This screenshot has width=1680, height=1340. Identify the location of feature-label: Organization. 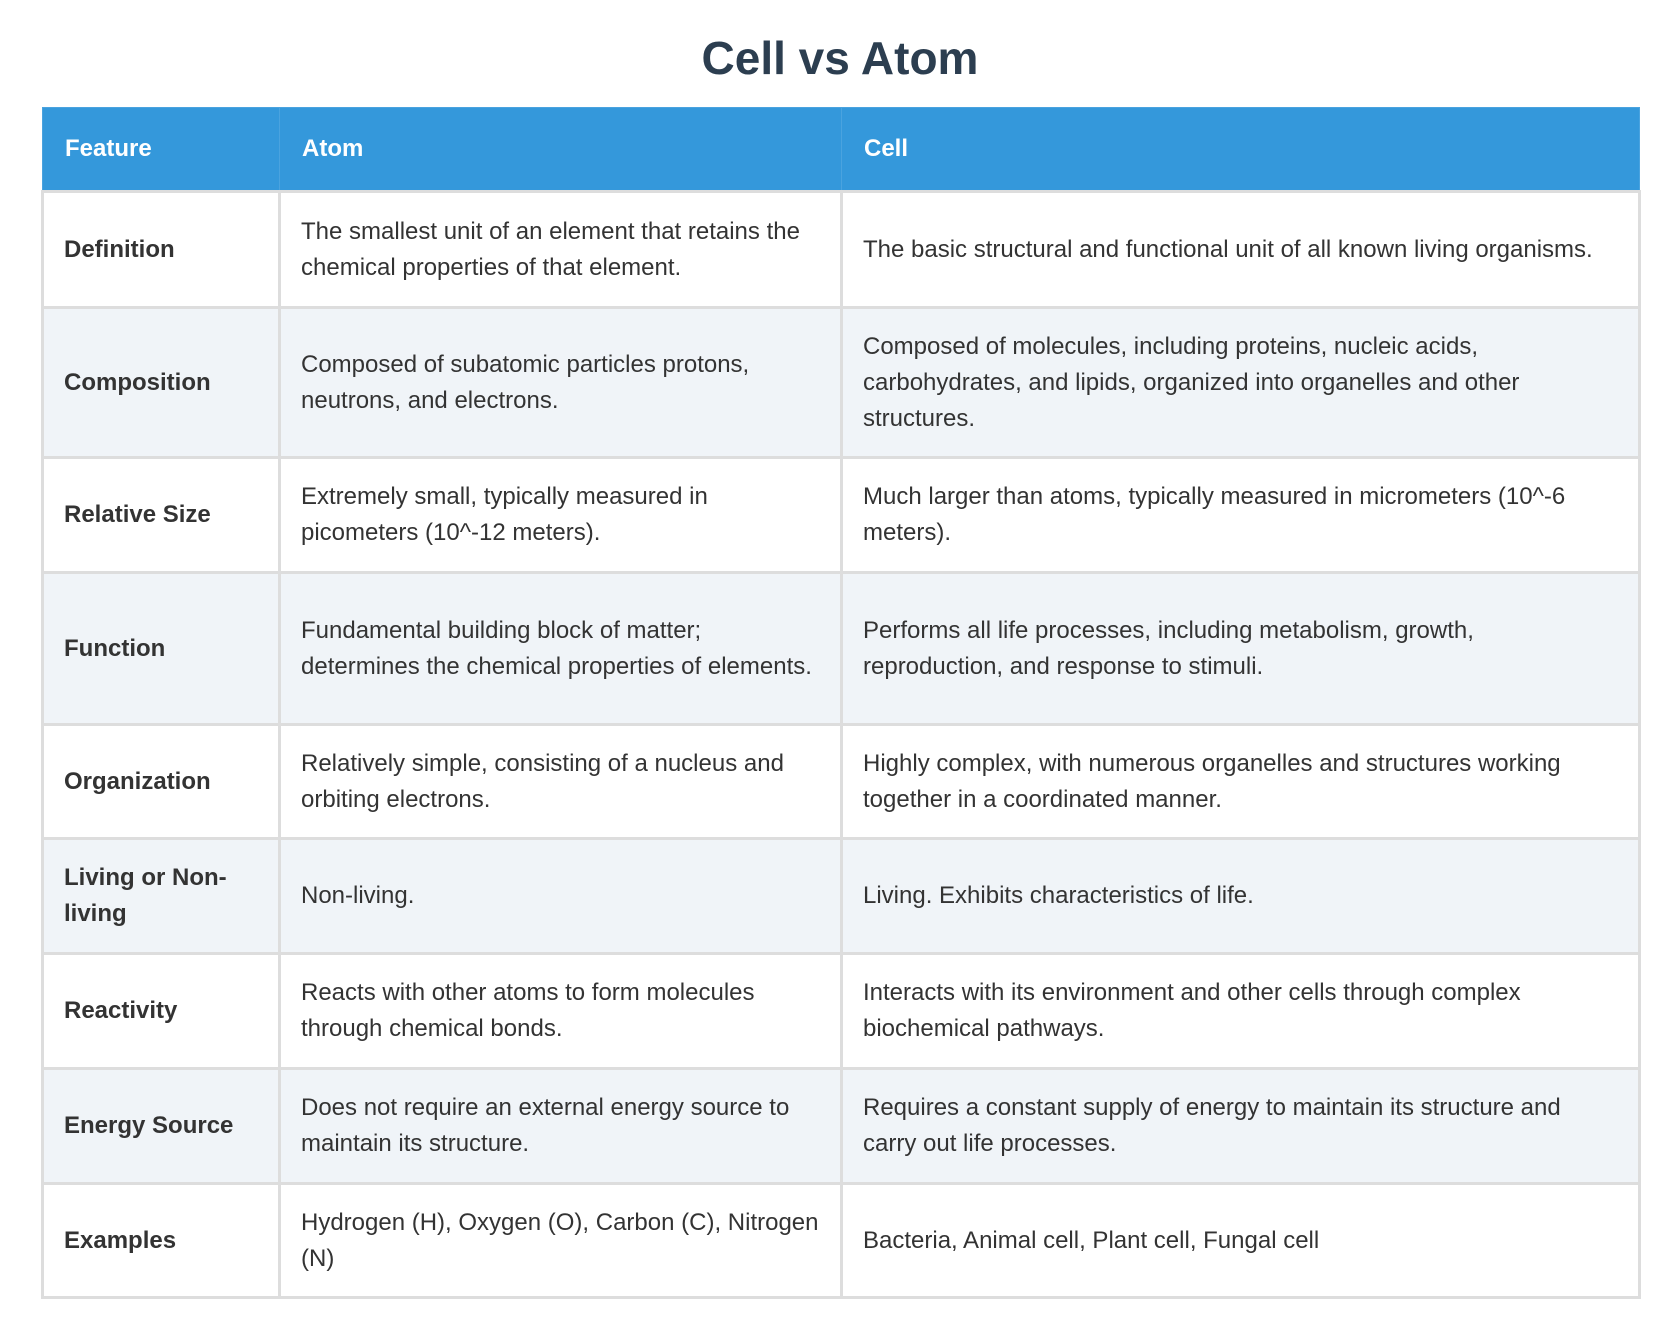
(161, 781).